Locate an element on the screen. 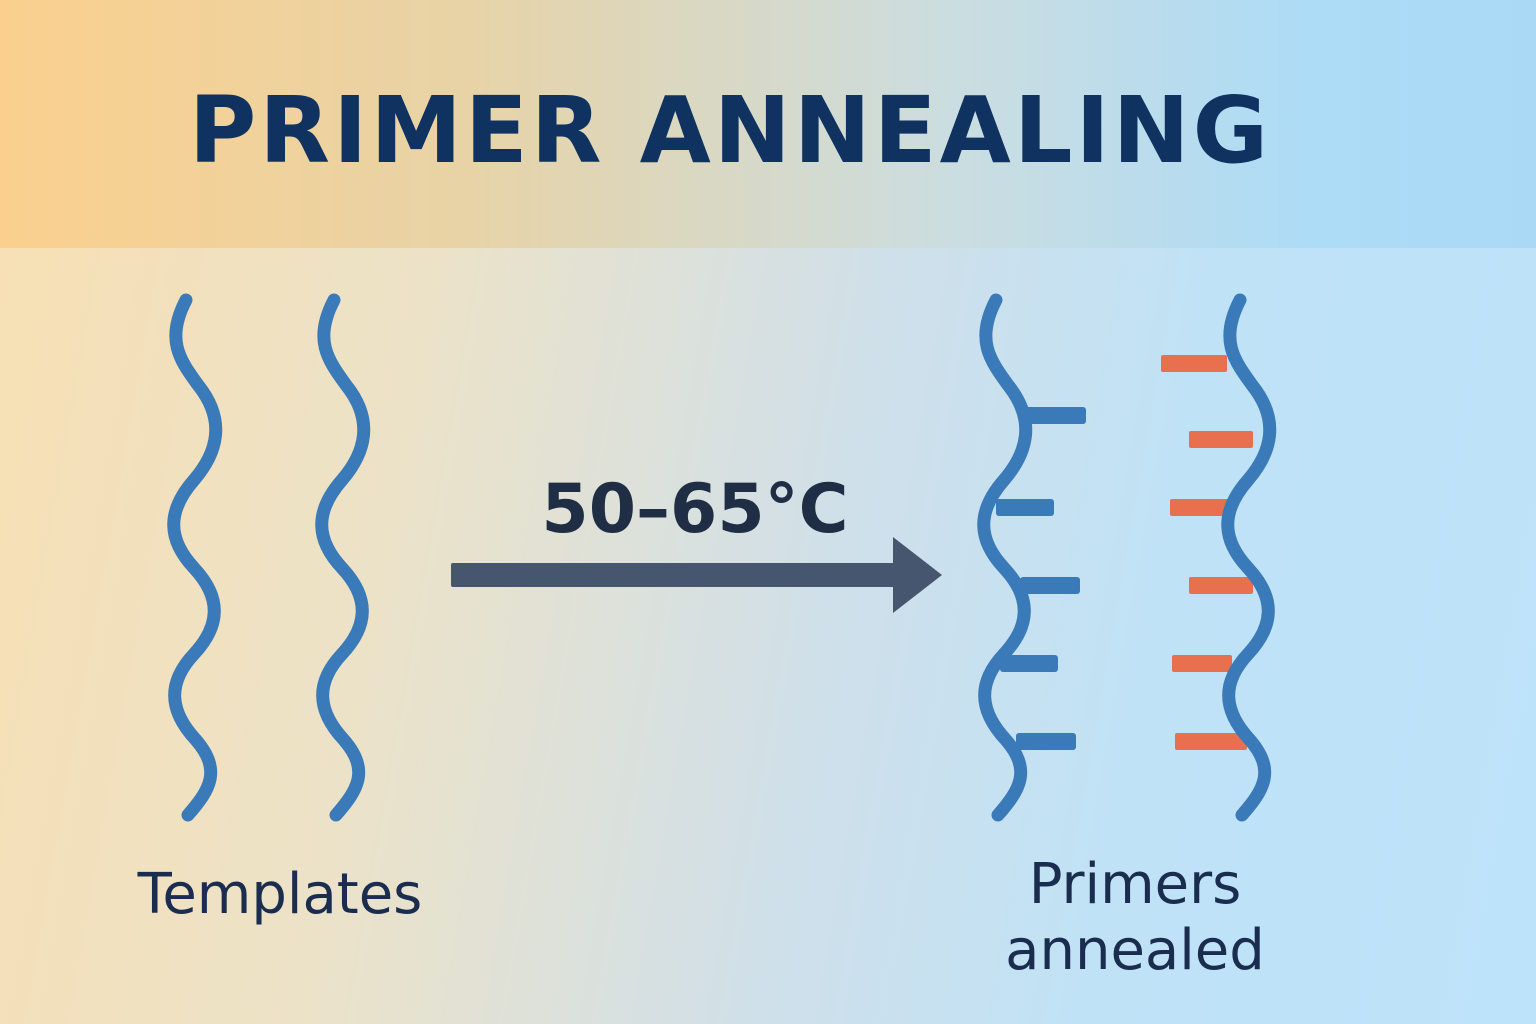 The height and width of the screenshot is (1024, 1536). page-title: PRIMER ANNEALING is located at coordinates (730, 130).